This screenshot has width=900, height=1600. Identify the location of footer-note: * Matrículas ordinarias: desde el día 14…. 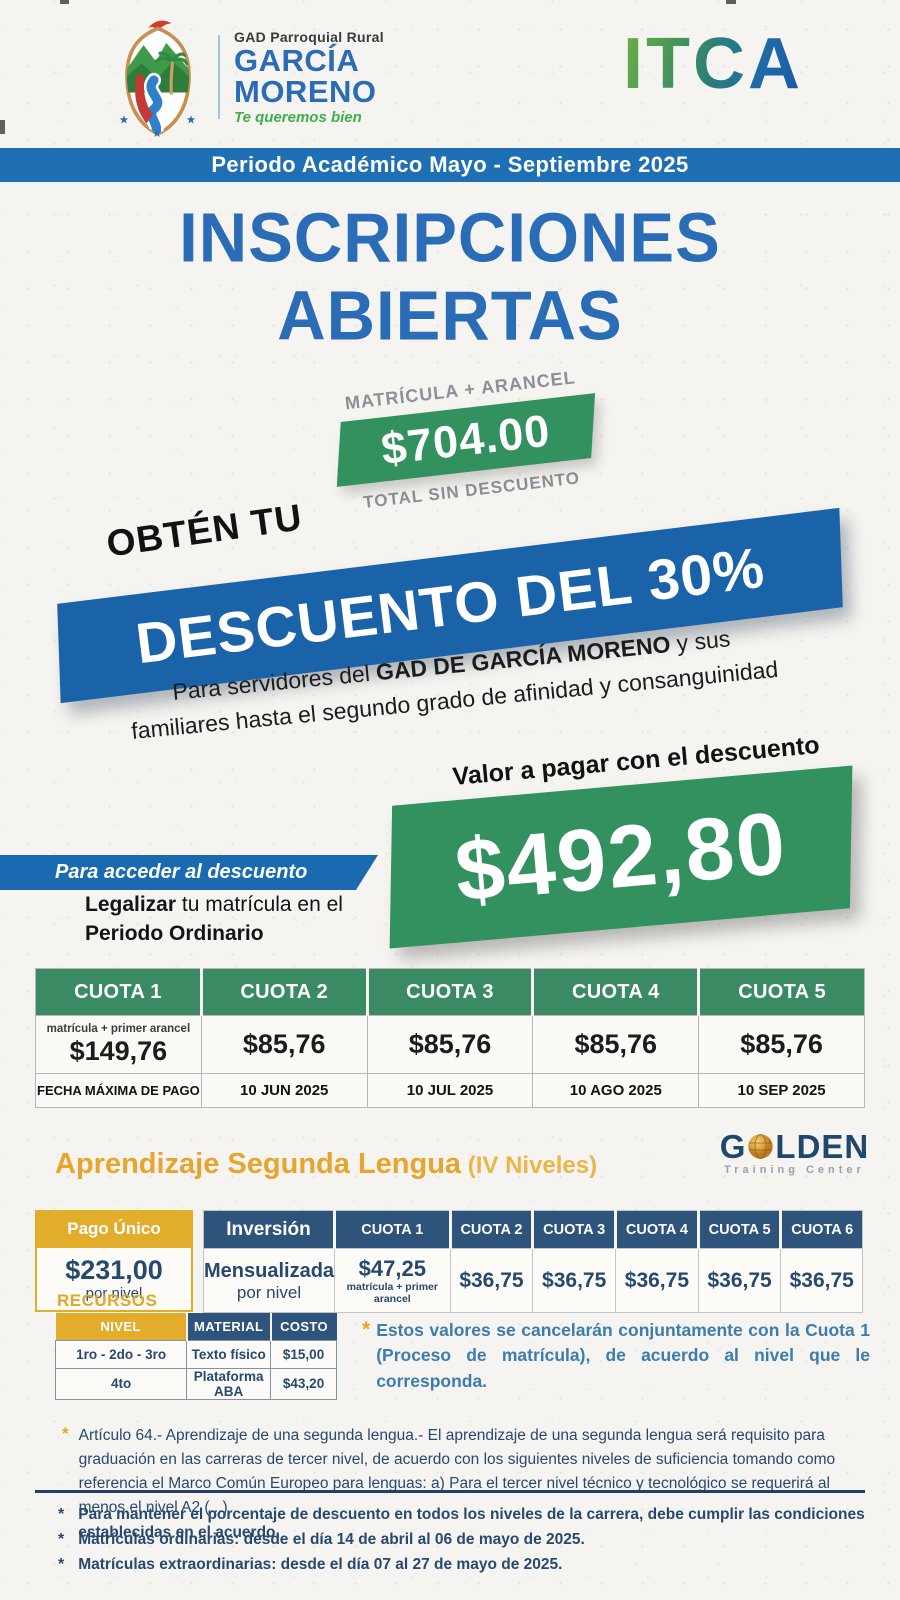
(321, 1539).